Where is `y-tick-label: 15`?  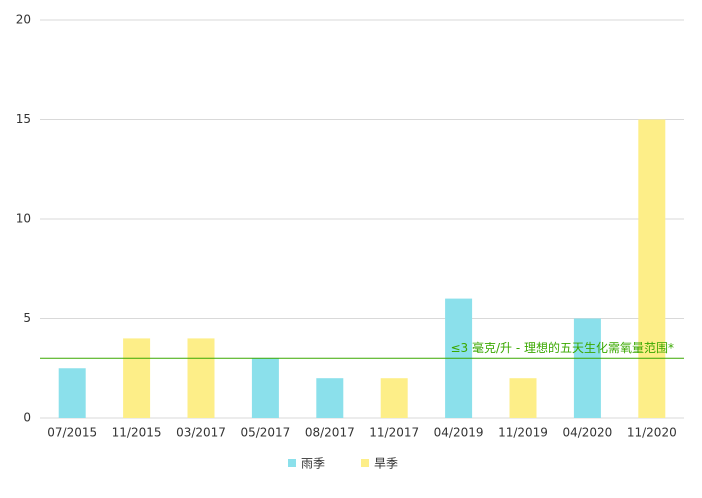
y-tick-label: 15 is located at coordinates (23, 119).